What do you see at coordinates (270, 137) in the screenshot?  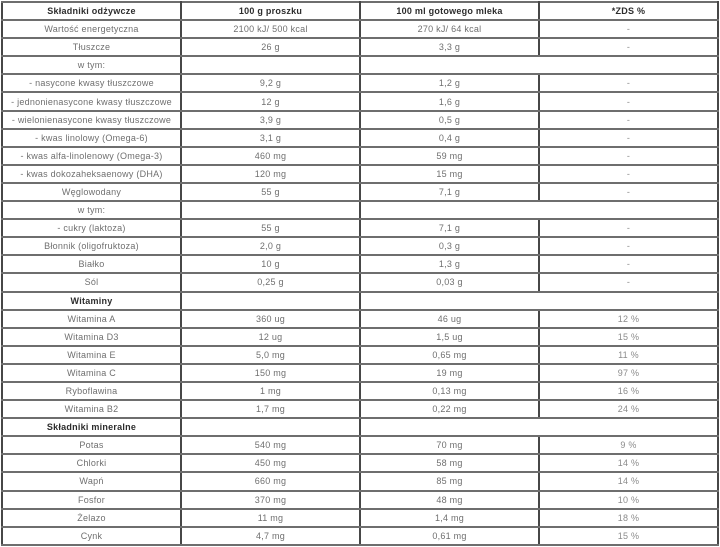 I see `powder-value-cell: 3,1 g` at bounding box center [270, 137].